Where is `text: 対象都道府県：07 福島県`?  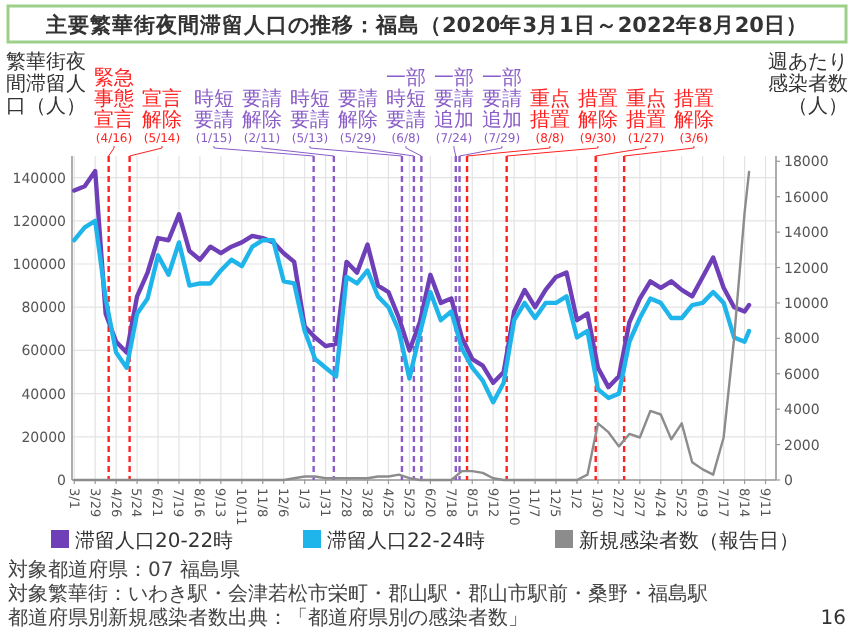 text: 対象都道府県：07 福島県 is located at coordinates (124, 570).